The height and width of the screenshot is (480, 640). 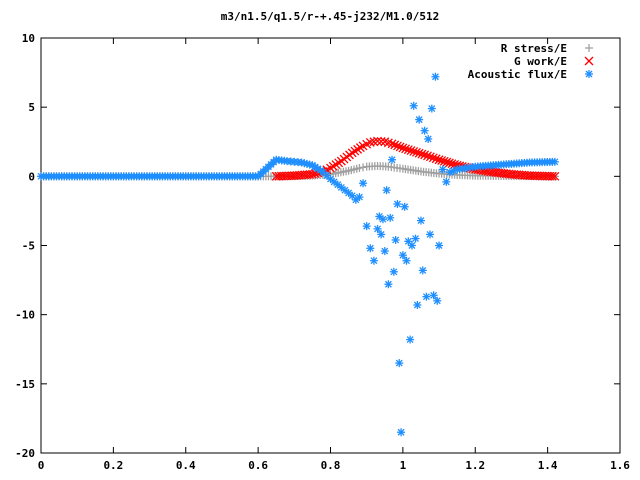 What do you see at coordinates (475, 465) in the screenshot?
I see `x-tick-label: 1.2` at bounding box center [475, 465].